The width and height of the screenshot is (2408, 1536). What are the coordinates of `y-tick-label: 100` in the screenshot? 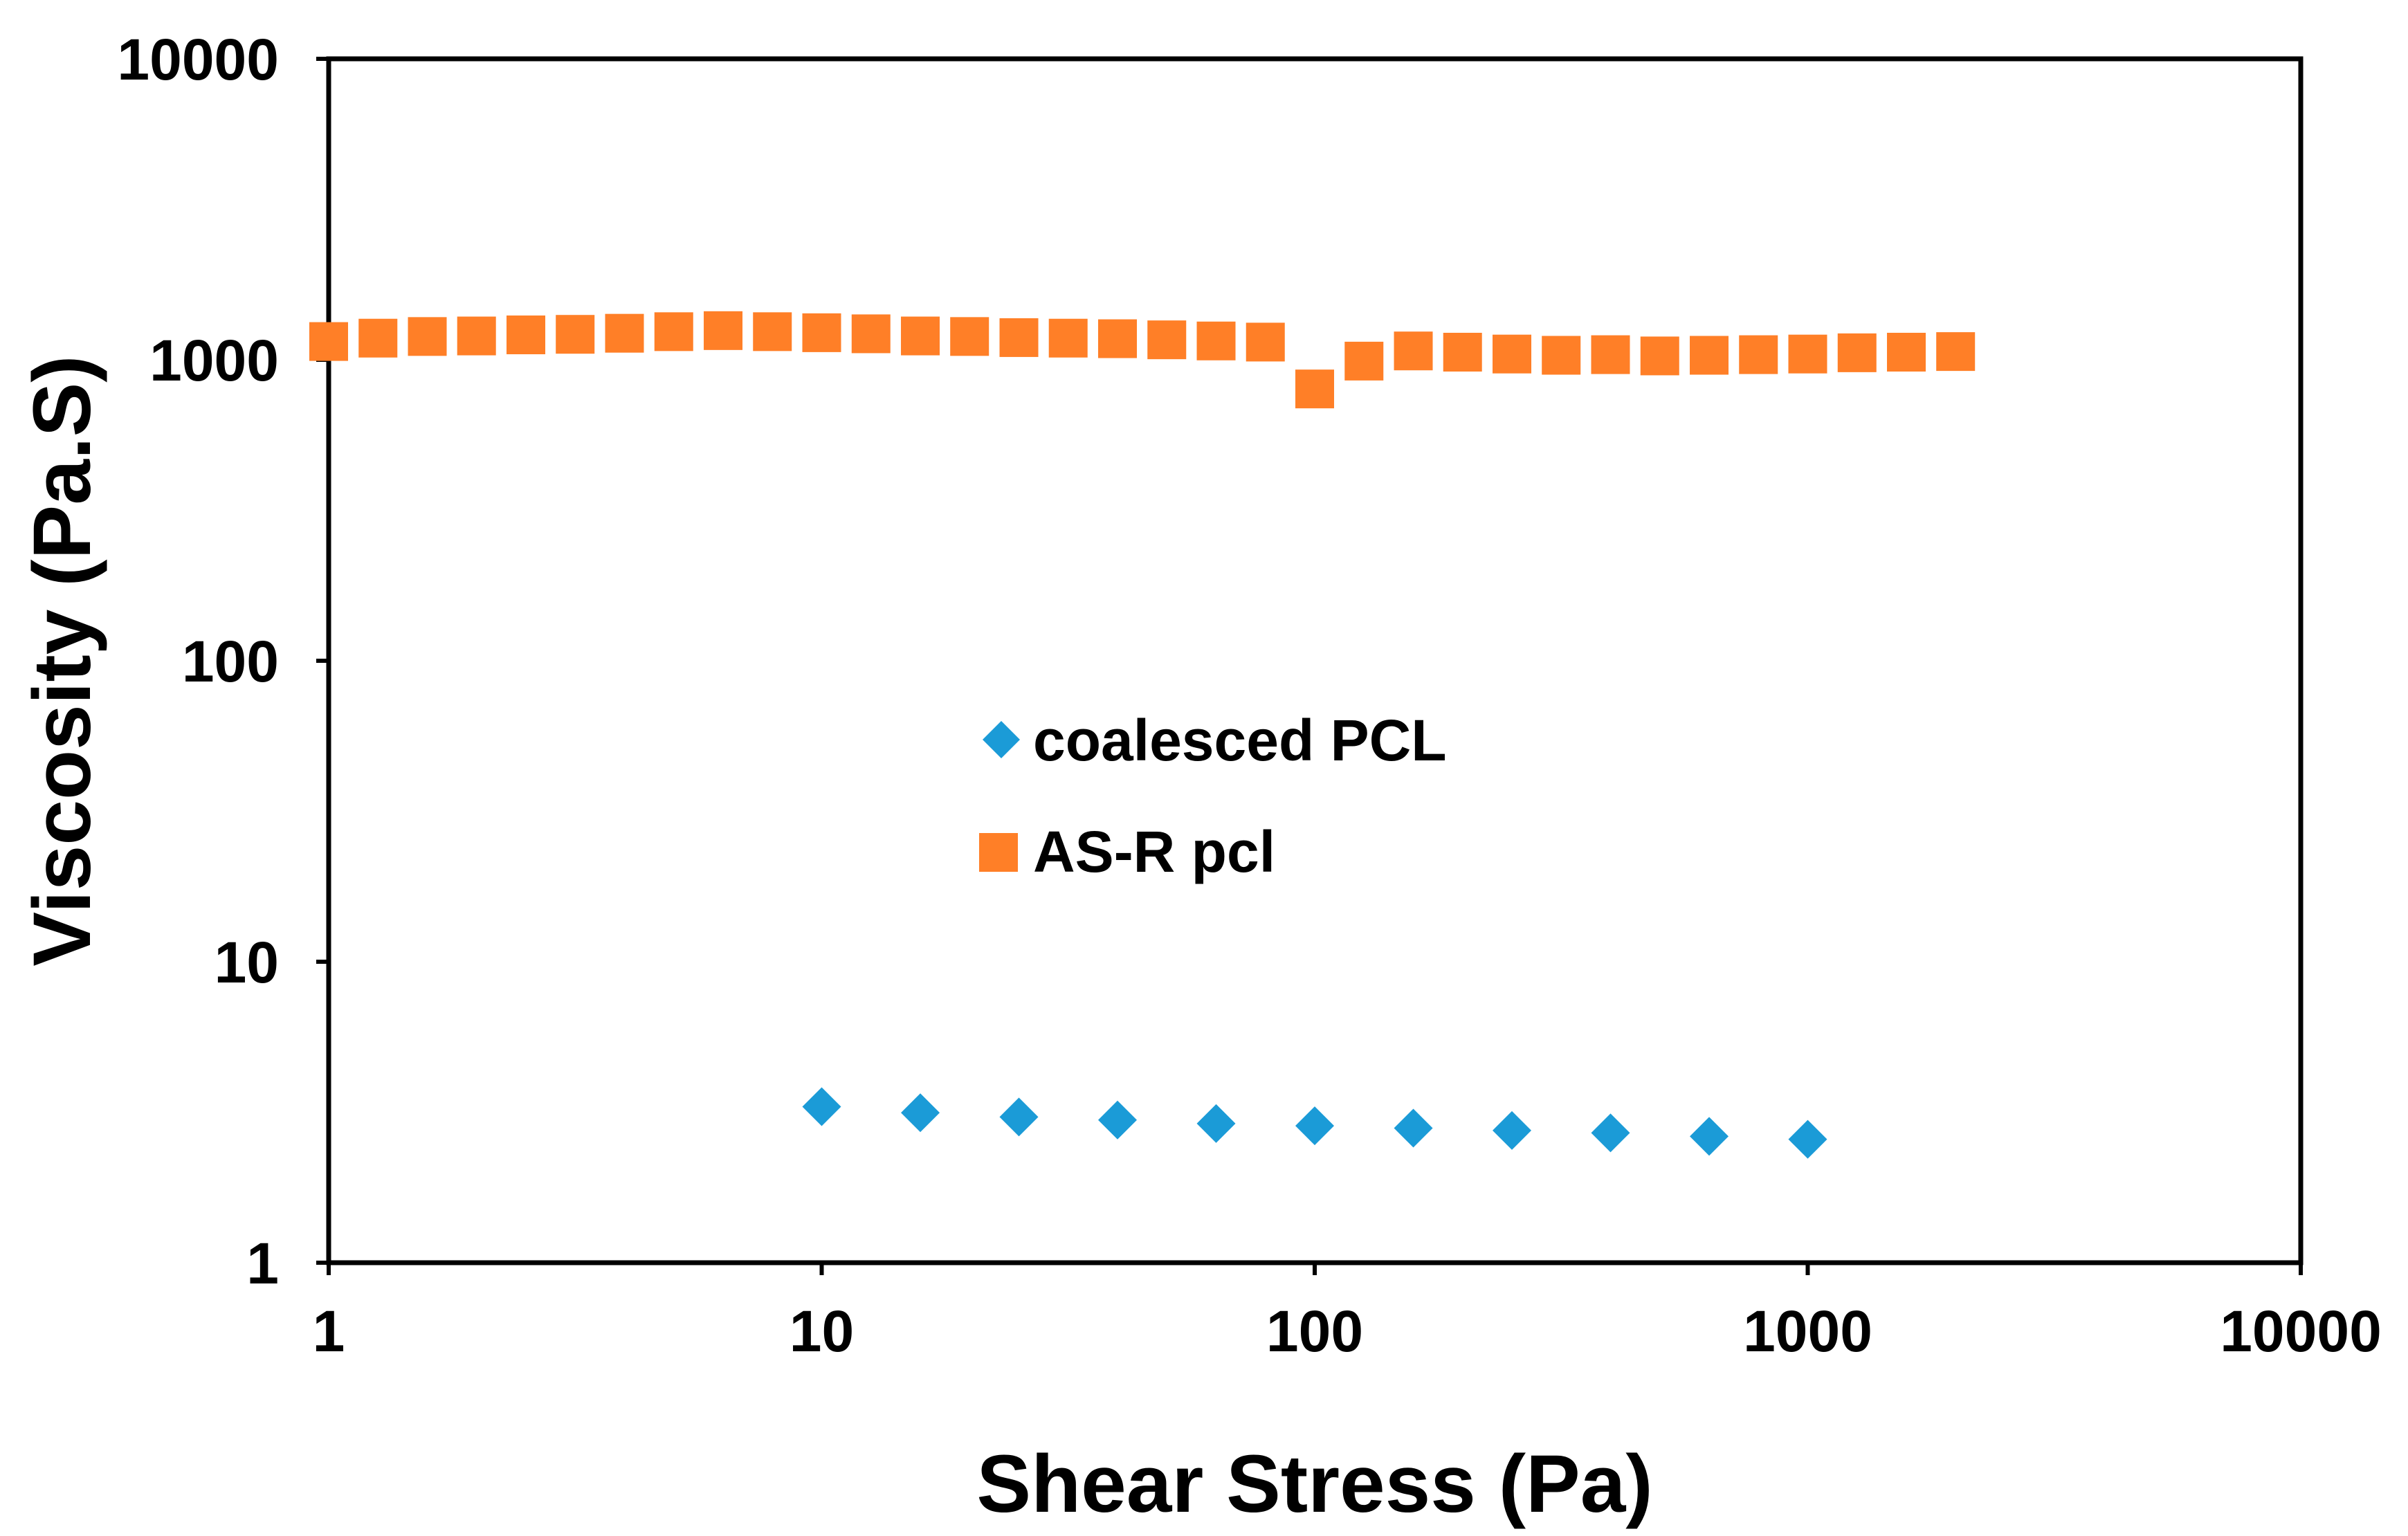 It's located at (230, 661).